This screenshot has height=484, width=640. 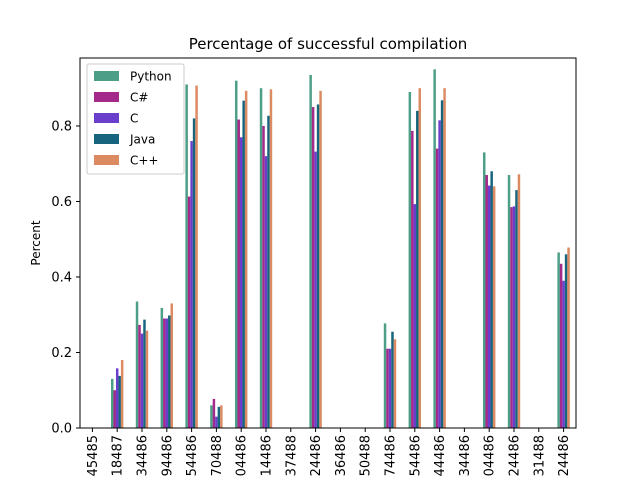 I want to click on y-axis: 0.0 0.2 0.4 0.6 0.8, so click(x=65, y=278).